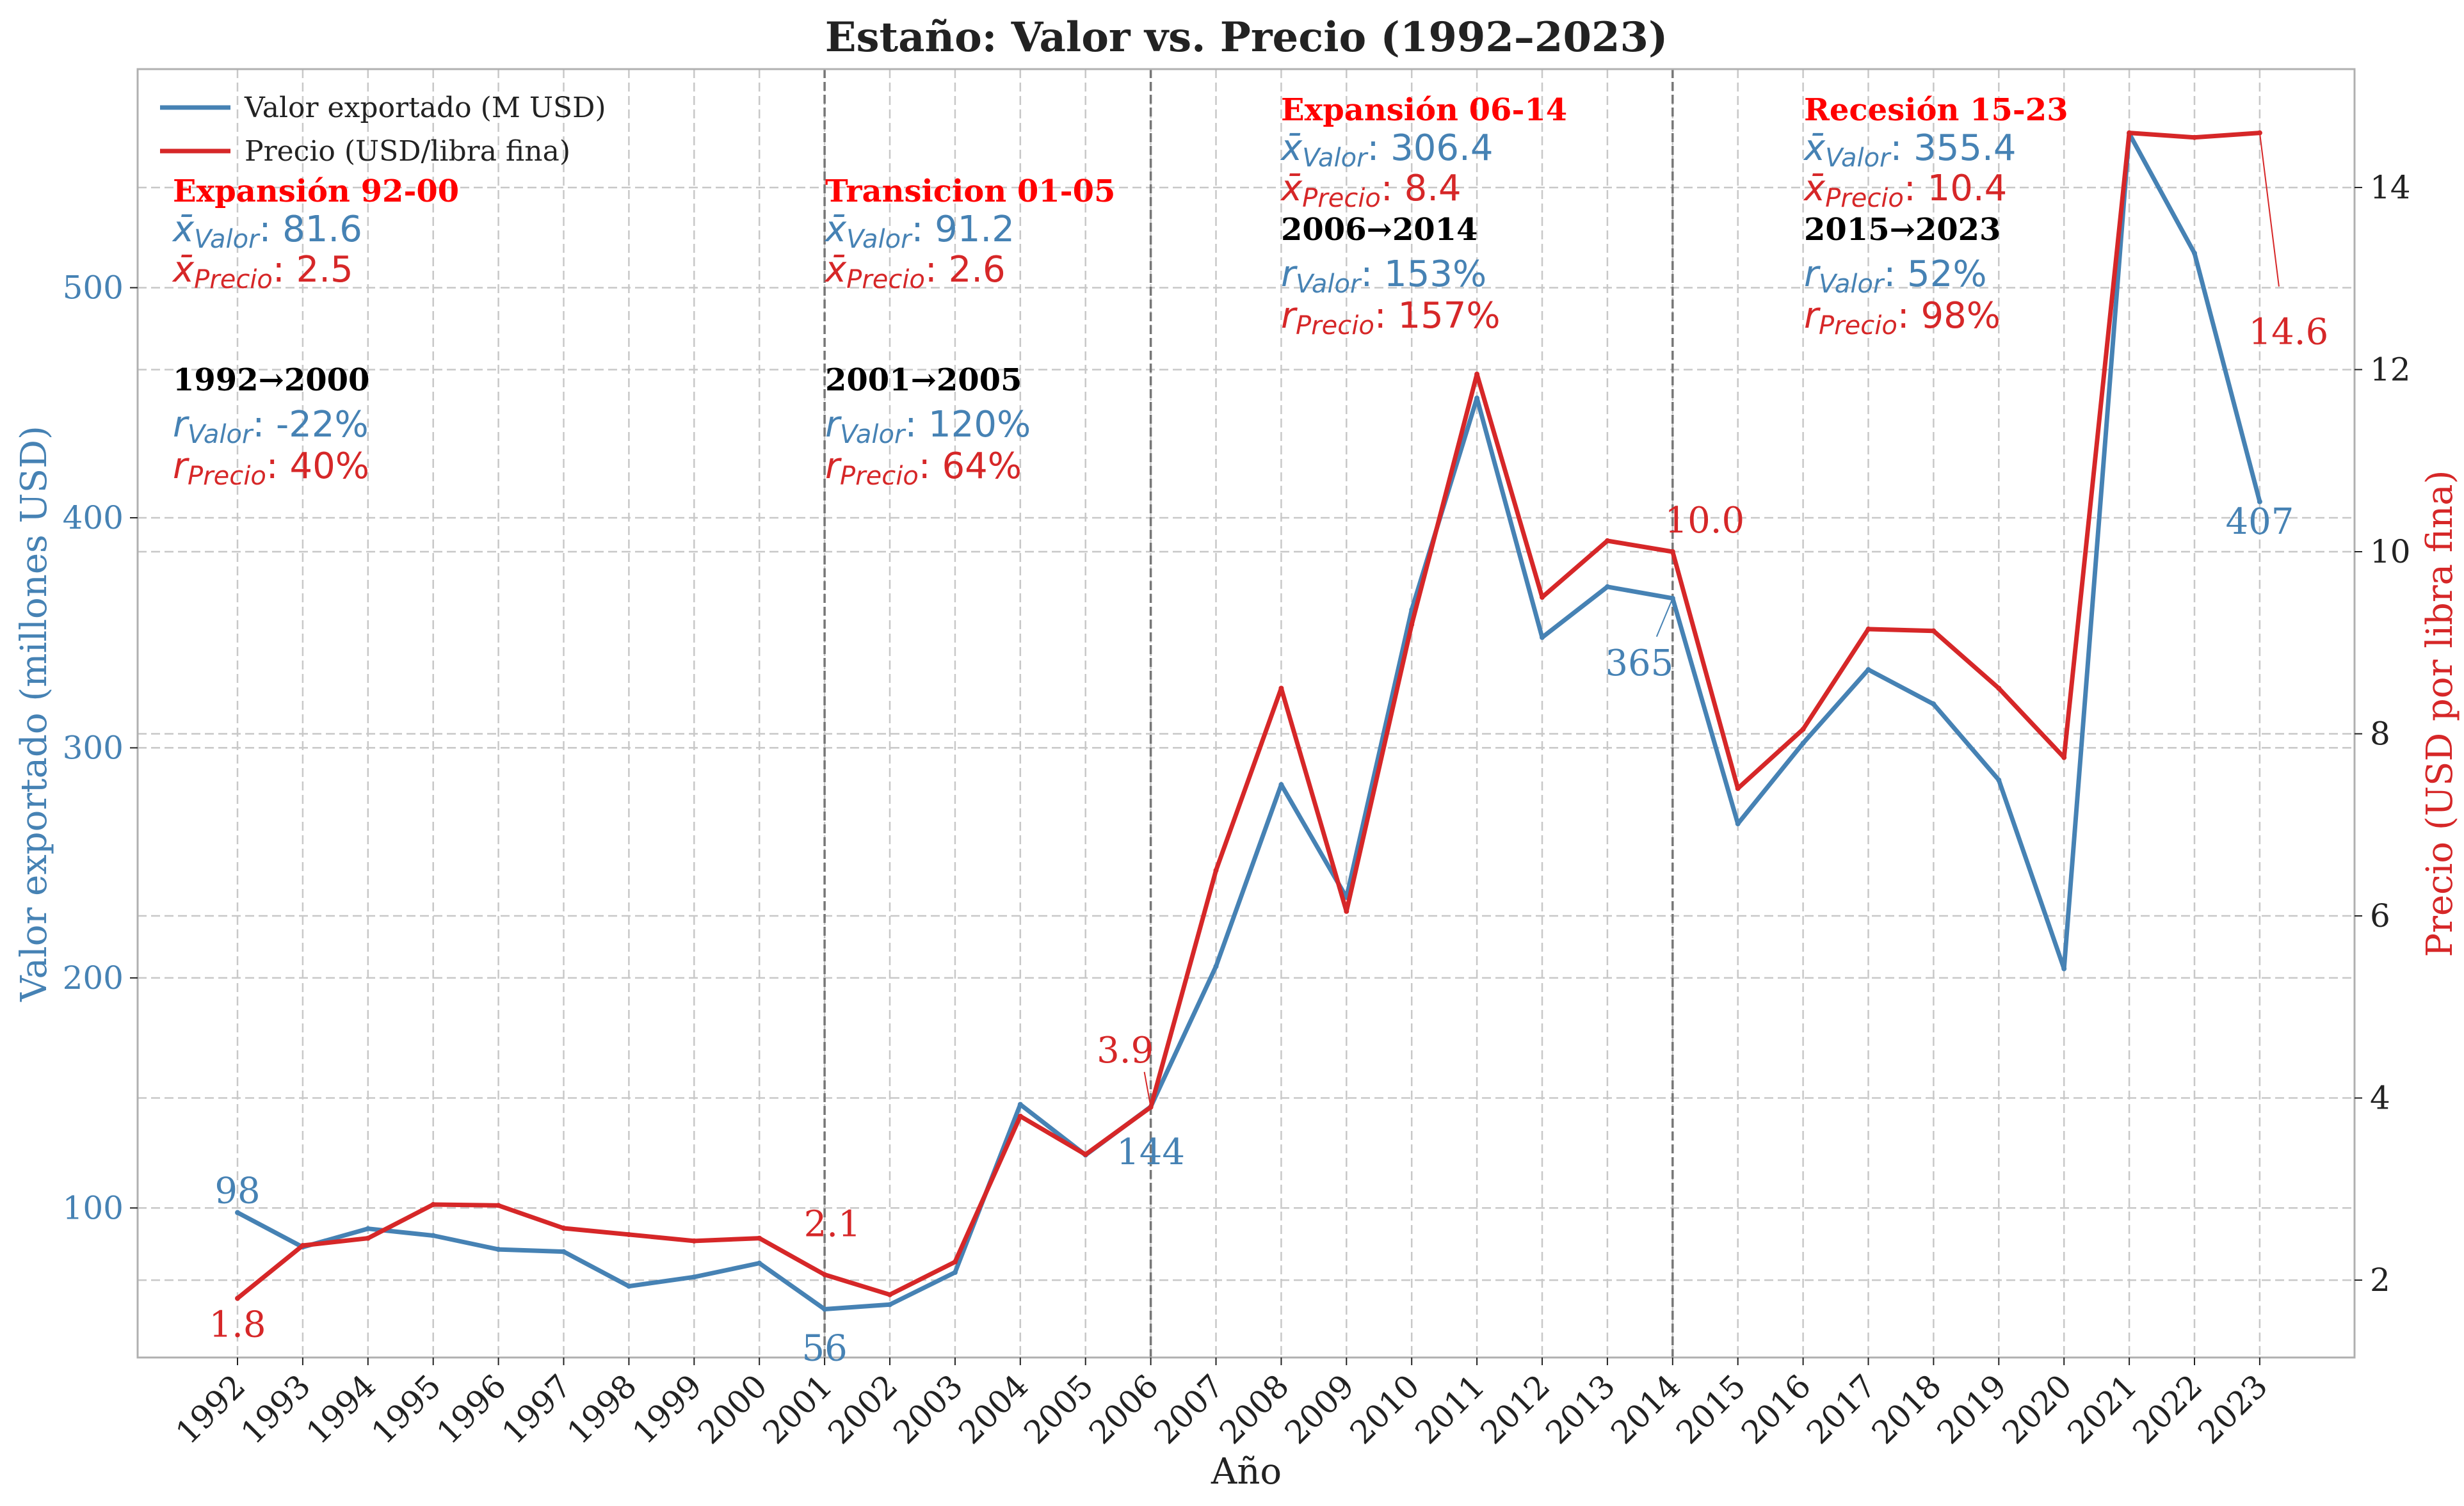 This screenshot has width=2464, height=1506. What do you see at coordinates (1515, 1409) in the screenshot?
I see `x-tick-label: 2012` at bounding box center [1515, 1409].